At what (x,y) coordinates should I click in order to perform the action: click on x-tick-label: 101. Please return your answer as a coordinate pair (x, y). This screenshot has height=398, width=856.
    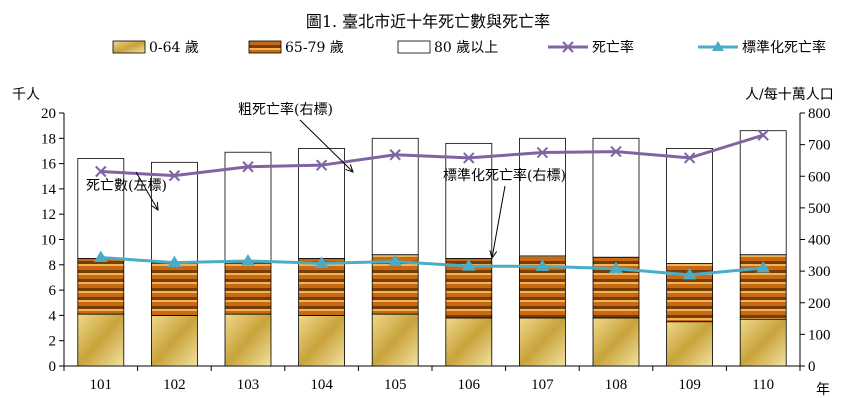
    Looking at the image, I should click on (101, 385).